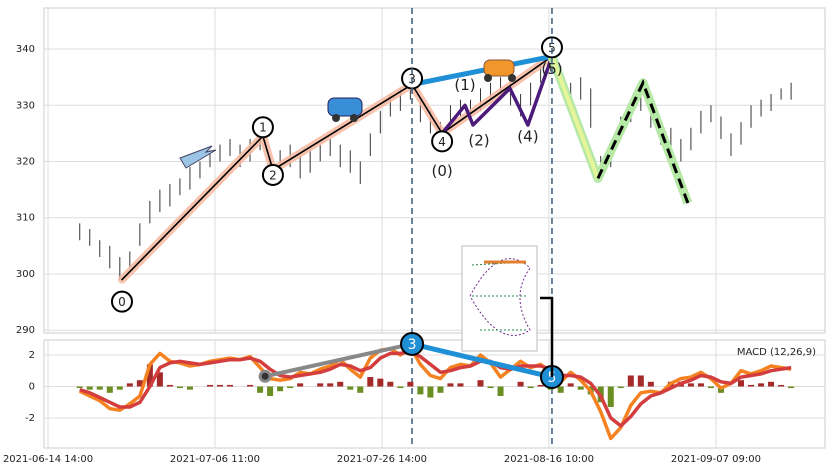  Describe the element at coordinates (32, 387) in the screenshot. I see `y-tick-label: 0` at that location.